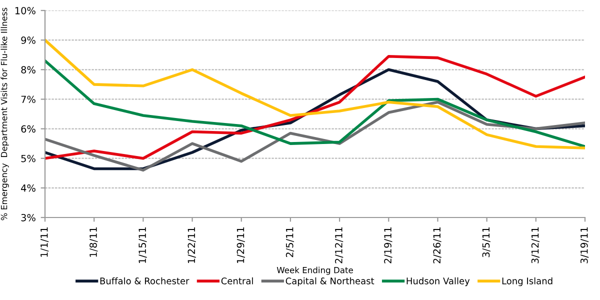 The width and height of the screenshot is (600, 300). Describe the element at coordinates (28, 158) in the screenshot. I see `y-tick-label: 5%` at that location.